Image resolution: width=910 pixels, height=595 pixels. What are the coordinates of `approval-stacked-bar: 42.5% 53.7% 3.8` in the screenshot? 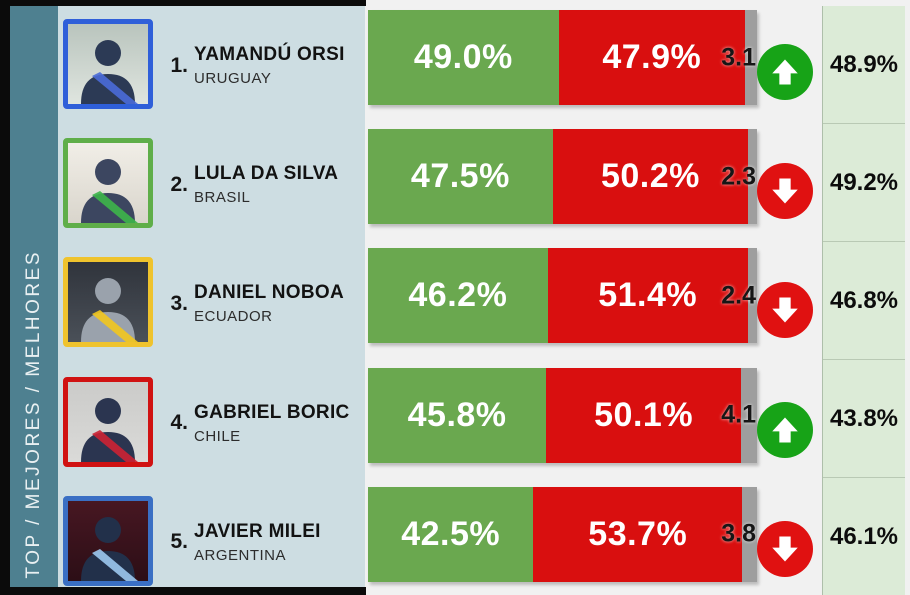 It's located at (562, 534).